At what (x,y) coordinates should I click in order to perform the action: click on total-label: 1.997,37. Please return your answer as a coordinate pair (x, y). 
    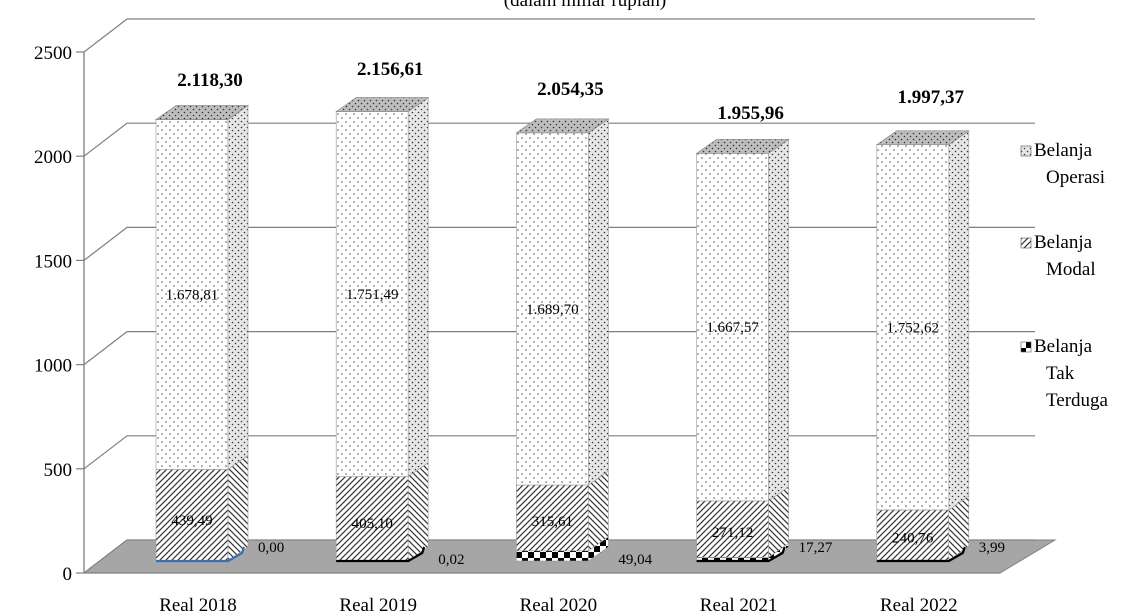
    Looking at the image, I should click on (931, 97).